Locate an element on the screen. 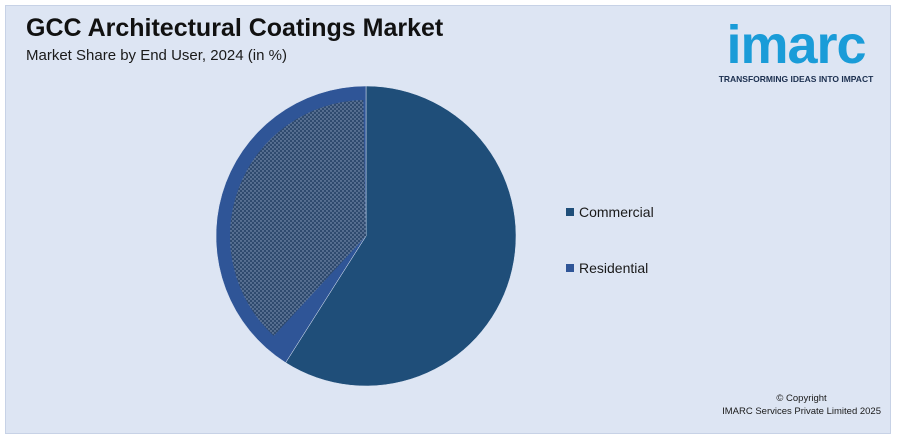 The width and height of the screenshot is (897, 441). imarc-logo: imarc TRANSFORMING IDEAS INTO IMPACT is located at coordinates (796, 51).